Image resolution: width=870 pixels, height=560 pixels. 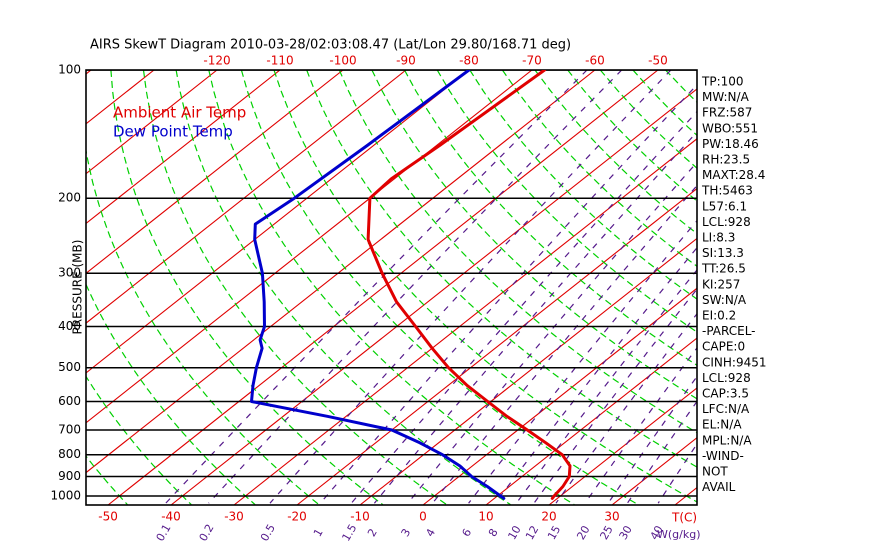 What do you see at coordinates (69, 429) in the screenshot?
I see `pressure-tick-label: 700` at bounding box center [69, 429].